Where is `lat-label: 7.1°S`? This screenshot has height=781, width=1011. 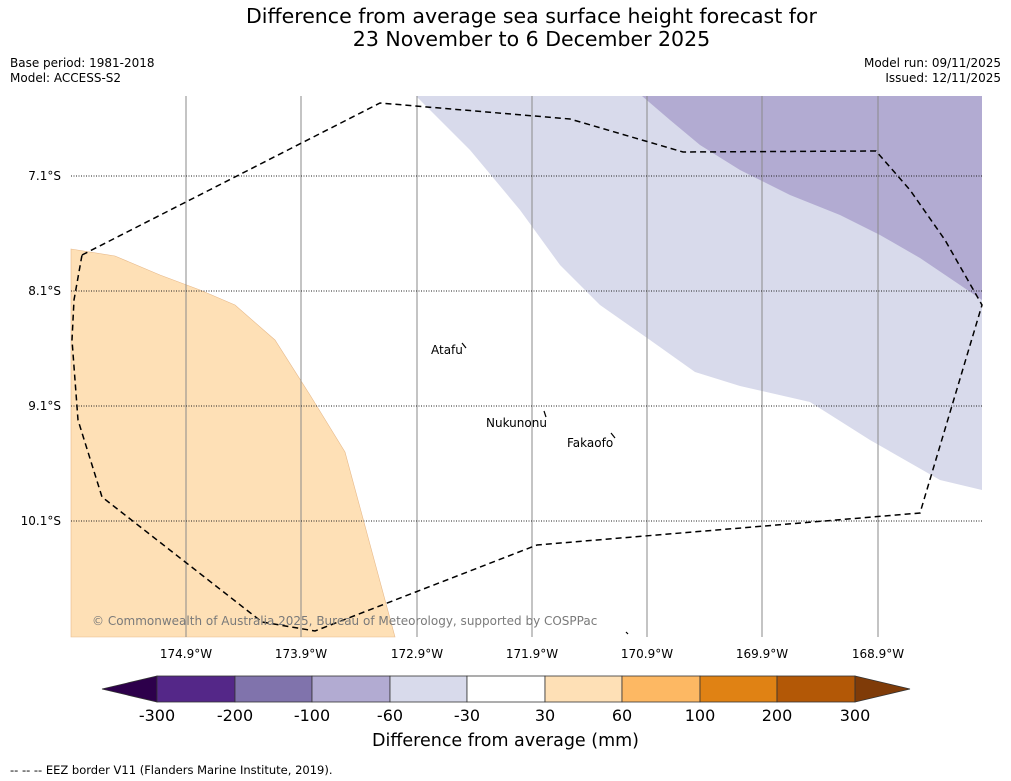 lat-label: 7.1°S is located at coordinates (44, 176).